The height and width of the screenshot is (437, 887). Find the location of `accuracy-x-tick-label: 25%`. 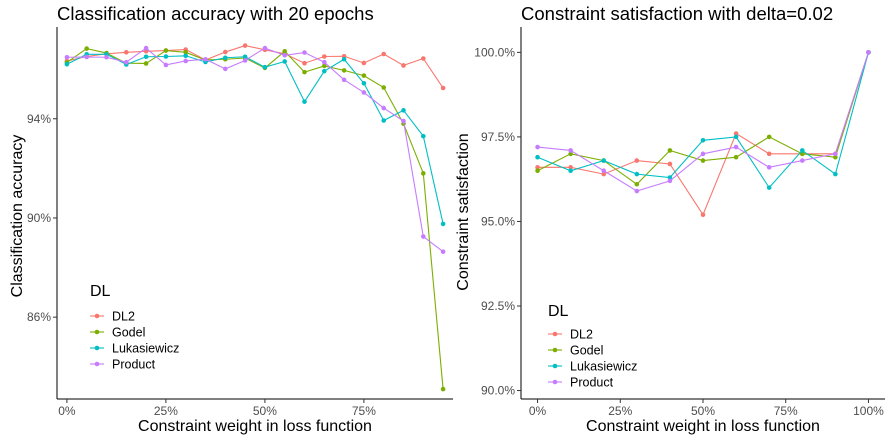

accuracy-x-tick-label: 25% is located at coordinates (166, 411).